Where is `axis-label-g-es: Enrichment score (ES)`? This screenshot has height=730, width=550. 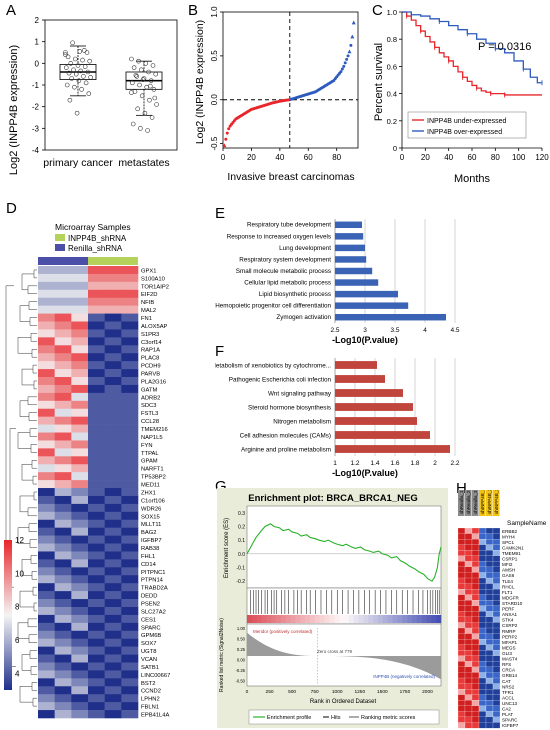 axis-label-g-es: Enrichment score (ES) is located at coordinates (227, 548).